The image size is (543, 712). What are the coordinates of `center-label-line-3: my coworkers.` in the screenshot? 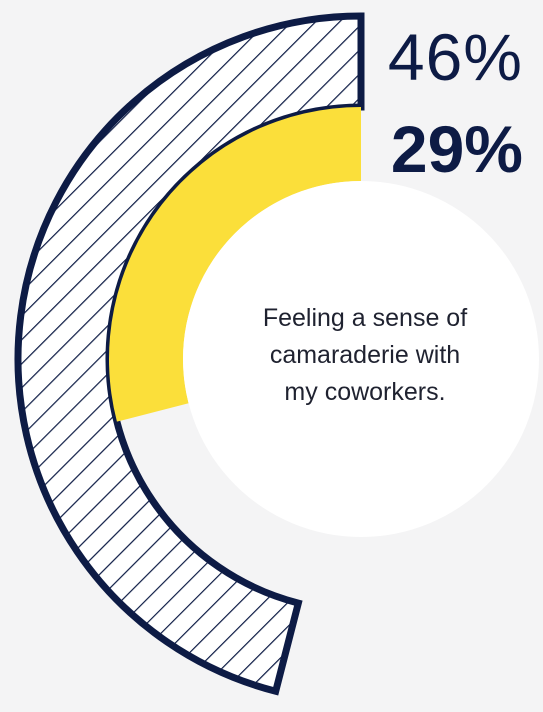 It's located at (365, 392).